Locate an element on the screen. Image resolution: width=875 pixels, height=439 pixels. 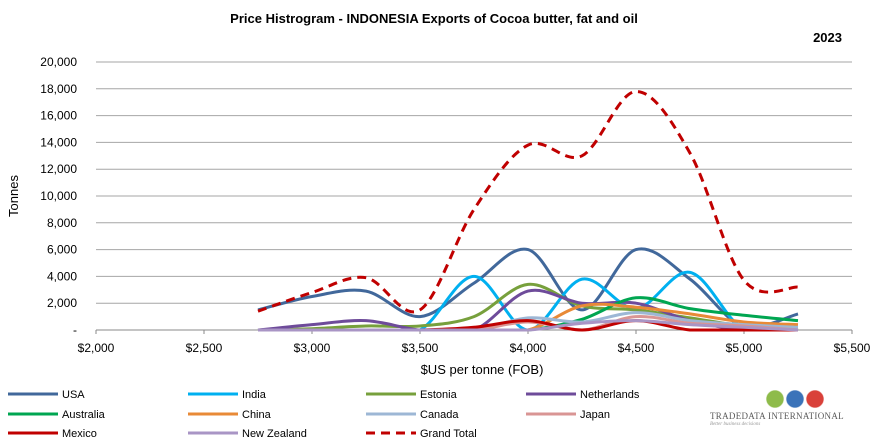
logo-tagline: Better business decisions is located at coordinates (735, 424).